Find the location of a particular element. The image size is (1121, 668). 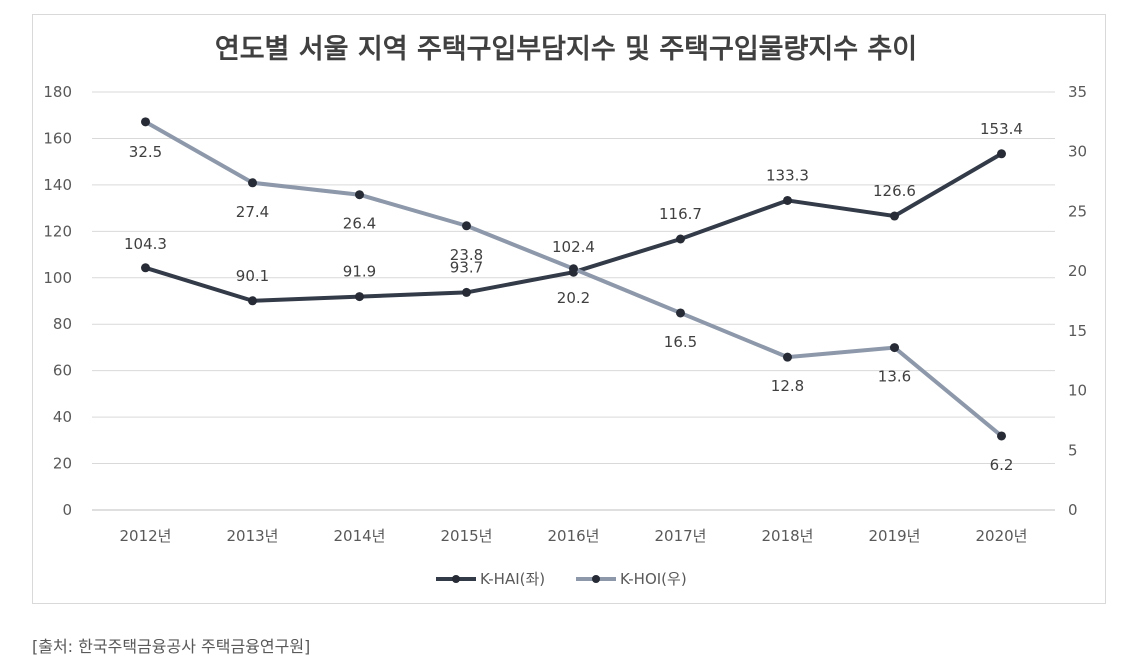

data-label: 126.6 is located at coordinates (894, 191).